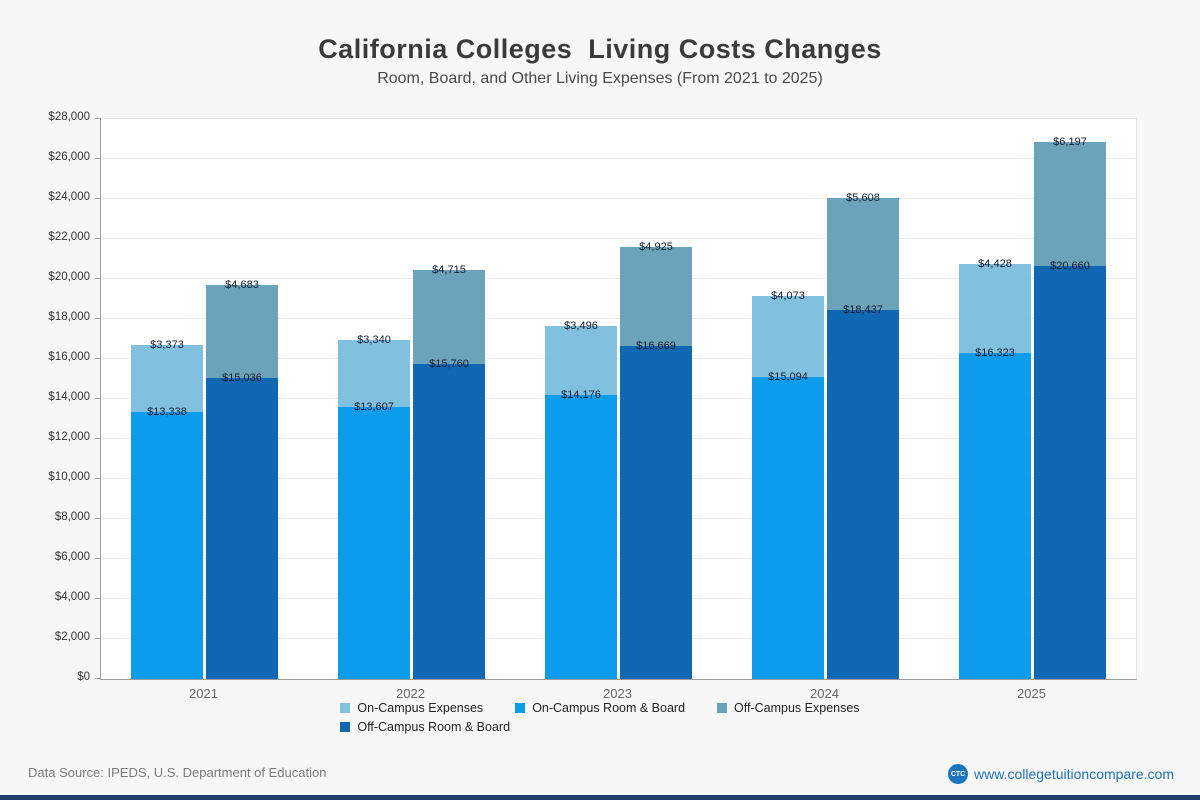 Image resolution: width=1200 pixels, height=800 pixels. I want to click on bar-value-label: $14,176, so click(581, 395).